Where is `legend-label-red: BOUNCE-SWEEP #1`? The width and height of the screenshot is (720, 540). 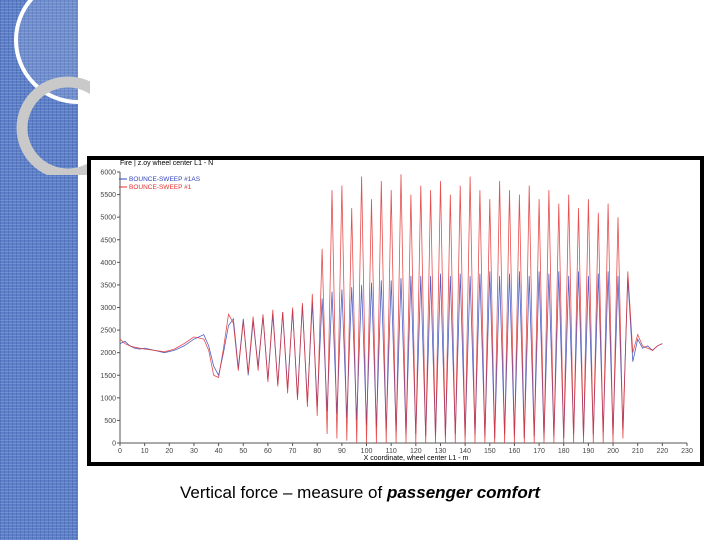 legend-label-red: BOUNCE-SWEEP #1 is located at coordinates (160, 187).